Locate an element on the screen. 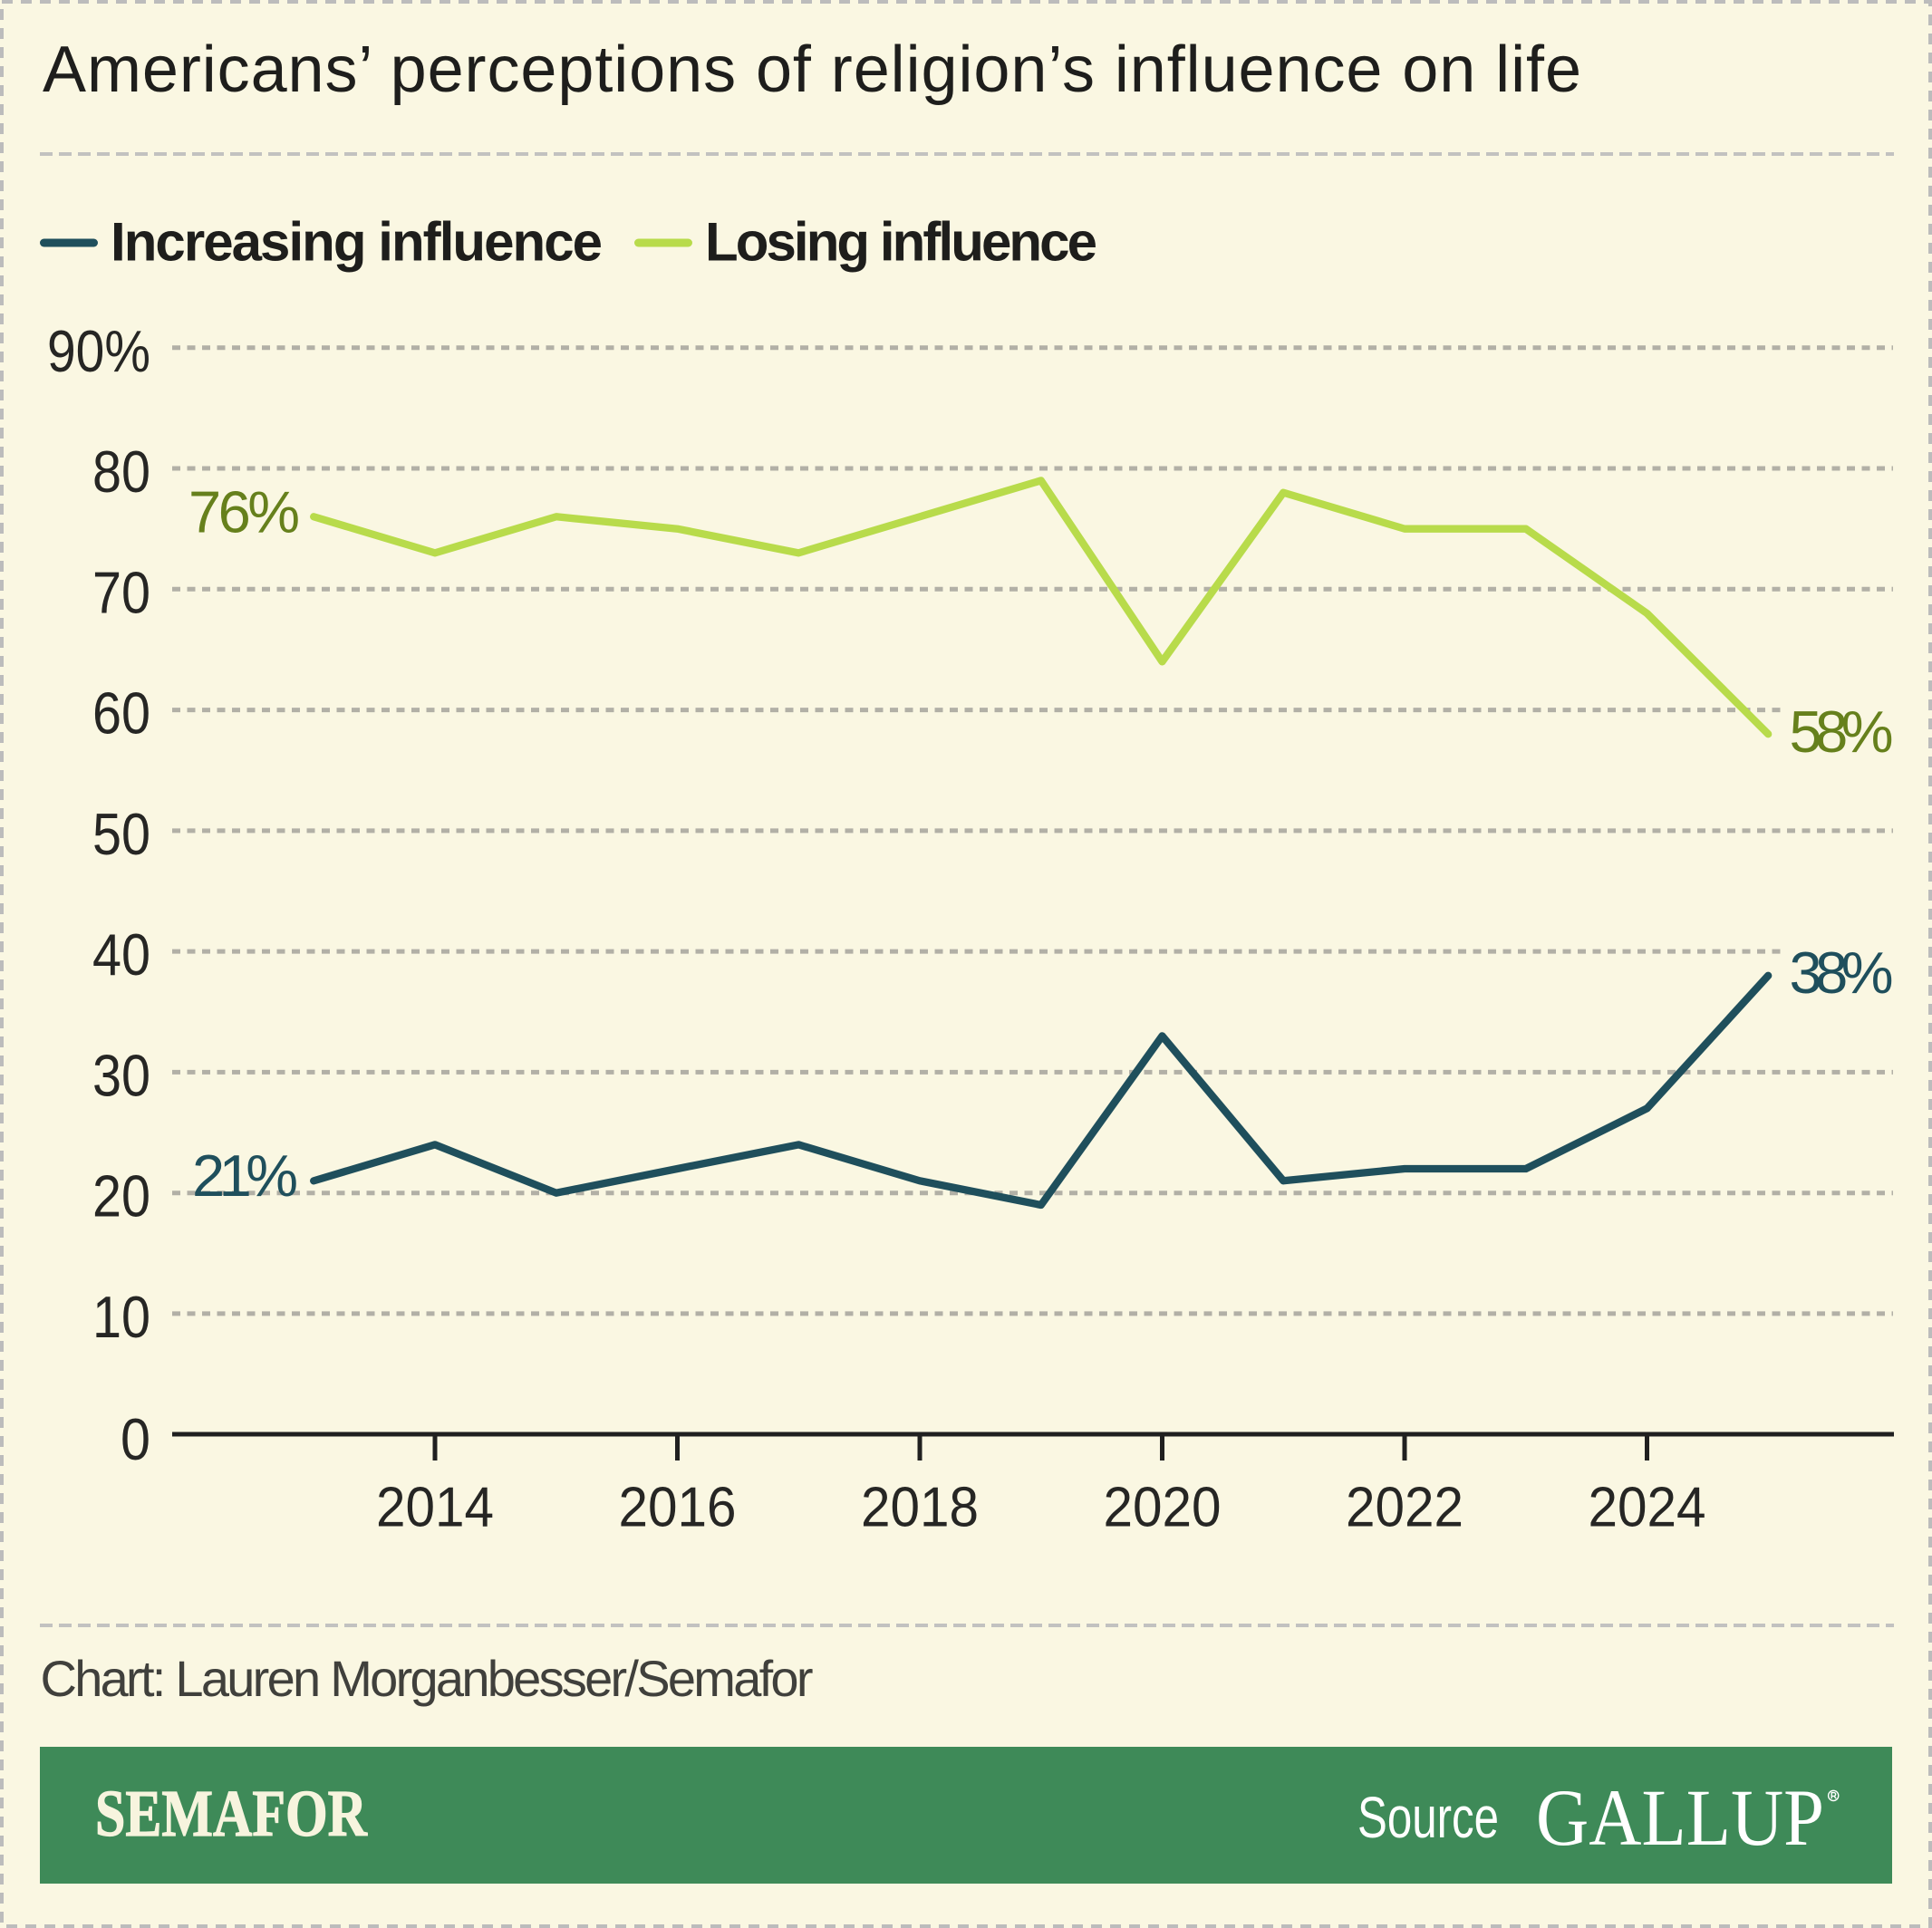 The image size is (1932, 1928). svg-text: 76% is located at coordinates (244, 512).